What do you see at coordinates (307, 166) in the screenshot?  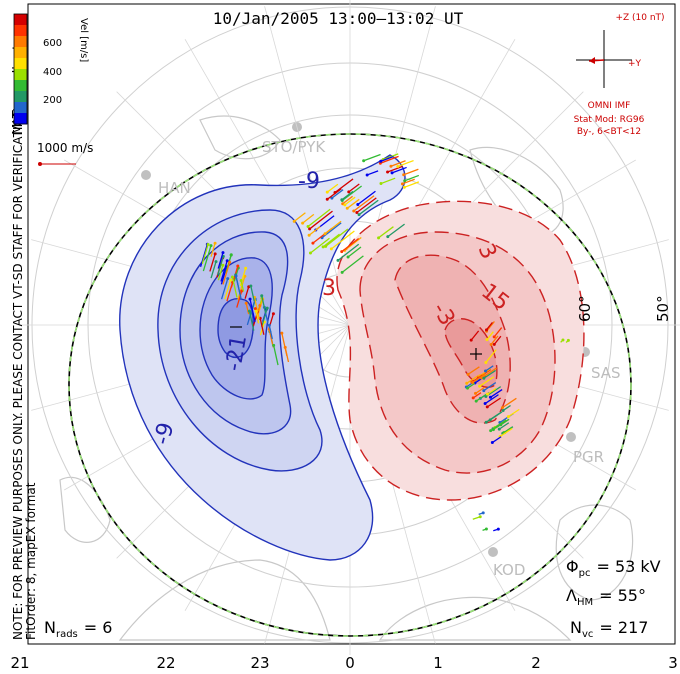 I see `mlt-meridian` at bounding box center [307, 166].